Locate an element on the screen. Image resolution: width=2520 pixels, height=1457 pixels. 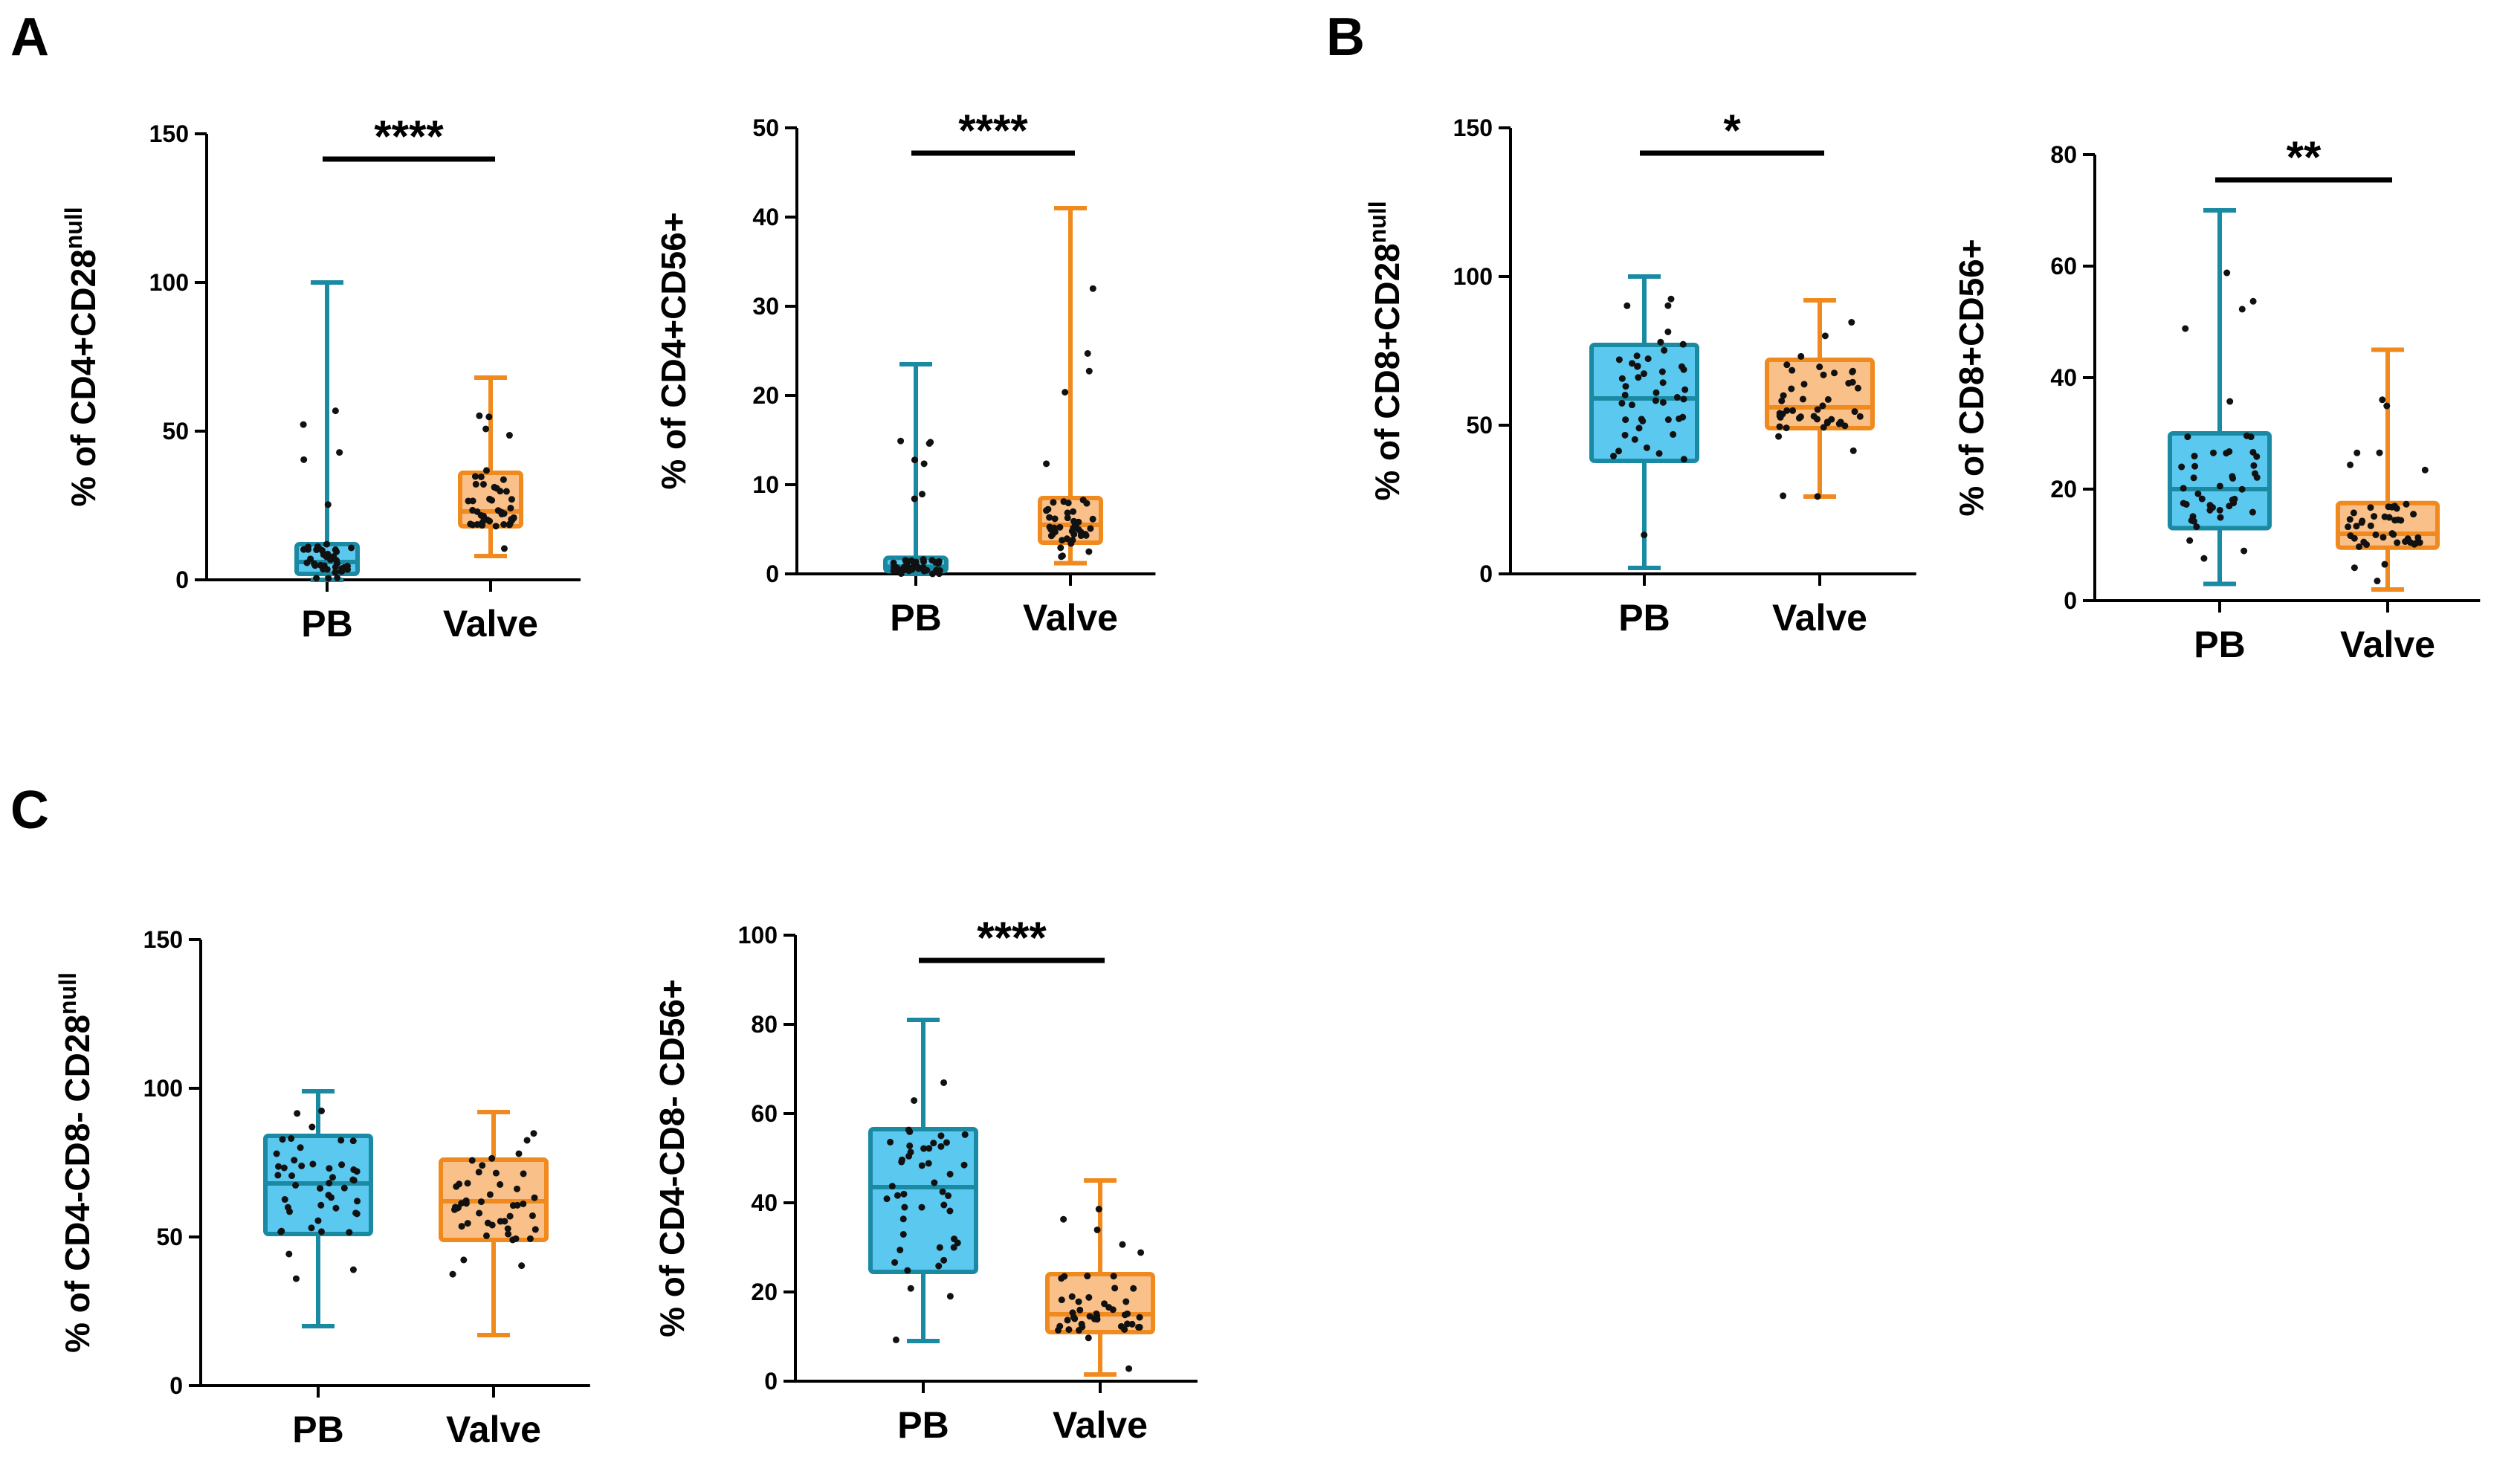
y-axis-title-superscript: null is located at coordinates (74, 228).